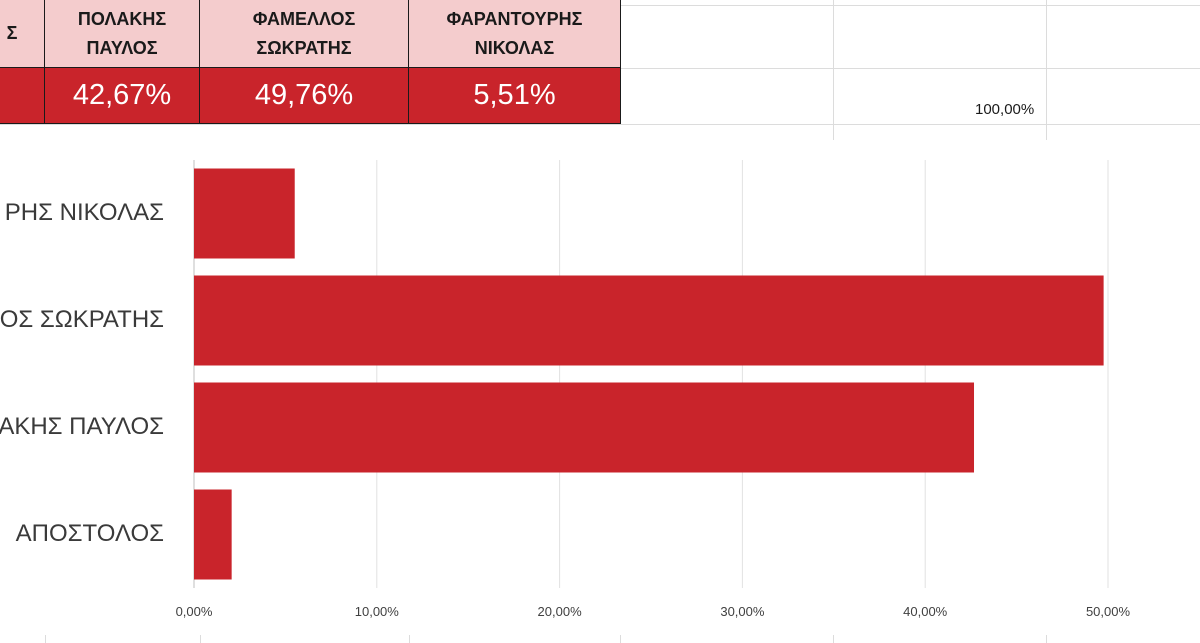 This screenshot has height=643, width=1200. I want to click on header-label: ΦΑΡΑΝΤΟΥΡΗΣ ΝΙΚΟΛΑΣ, so click(514, 33).